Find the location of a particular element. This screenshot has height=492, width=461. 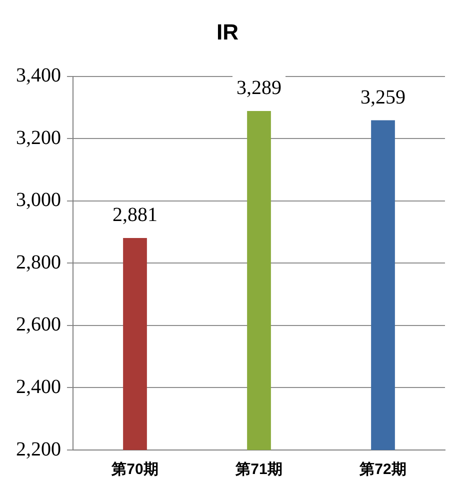

data-label: 3,289 is located at coordinates (259, 88).